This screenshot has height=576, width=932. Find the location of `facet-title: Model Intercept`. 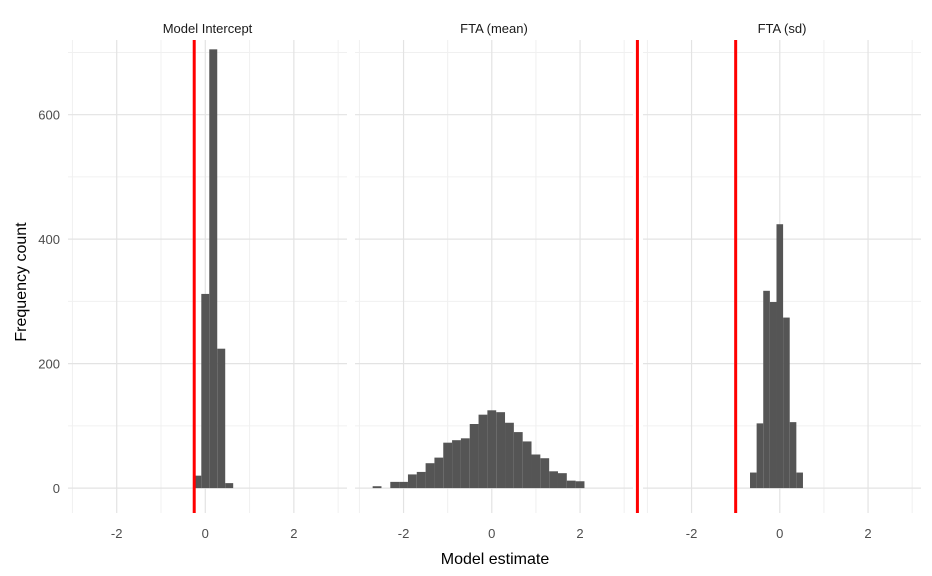

facet-title: Model Intercept is located at coordinates (208, 28).